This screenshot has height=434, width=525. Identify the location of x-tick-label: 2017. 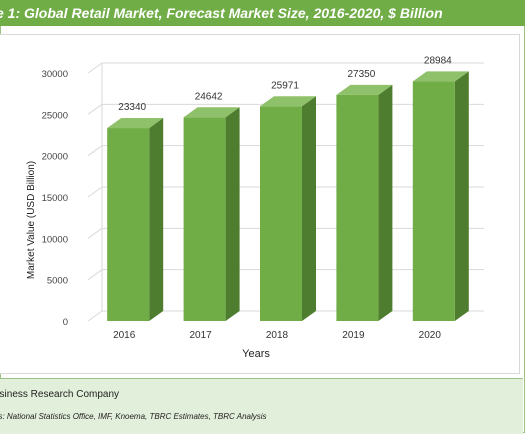
(200, 335).